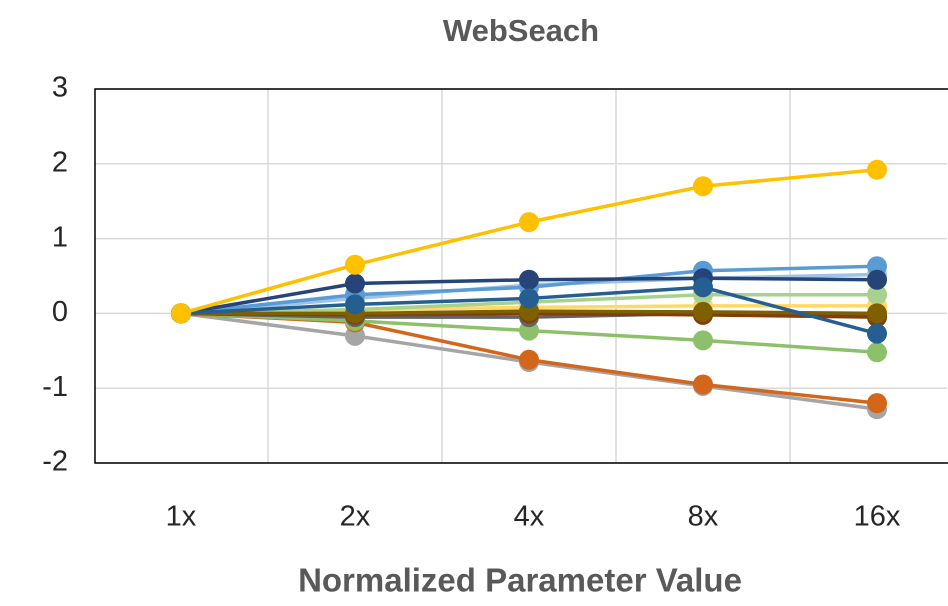  What do you see at coordinates (55, 387) in the screenshot?
I see `y-tick-label: -1` at bounding box center [55, 387].